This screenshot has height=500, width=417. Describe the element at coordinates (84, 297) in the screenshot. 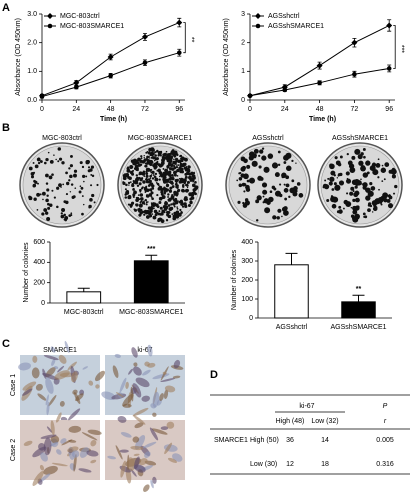

I see `bar` at that location.